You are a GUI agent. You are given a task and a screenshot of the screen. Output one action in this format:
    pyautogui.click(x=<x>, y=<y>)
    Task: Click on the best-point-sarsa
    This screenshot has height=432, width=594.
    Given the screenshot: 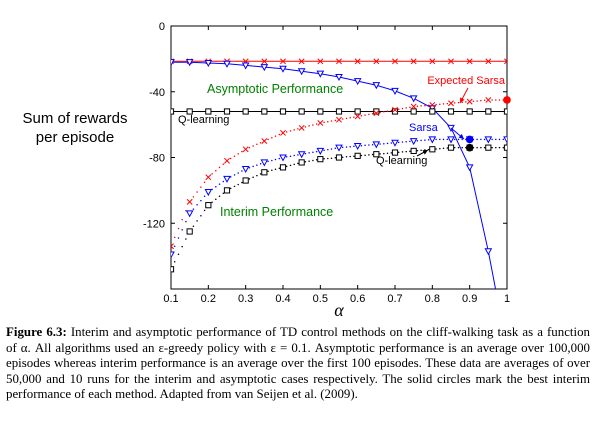 What is the action you would take?
    pyautogui.click(x=469, y=139)
    